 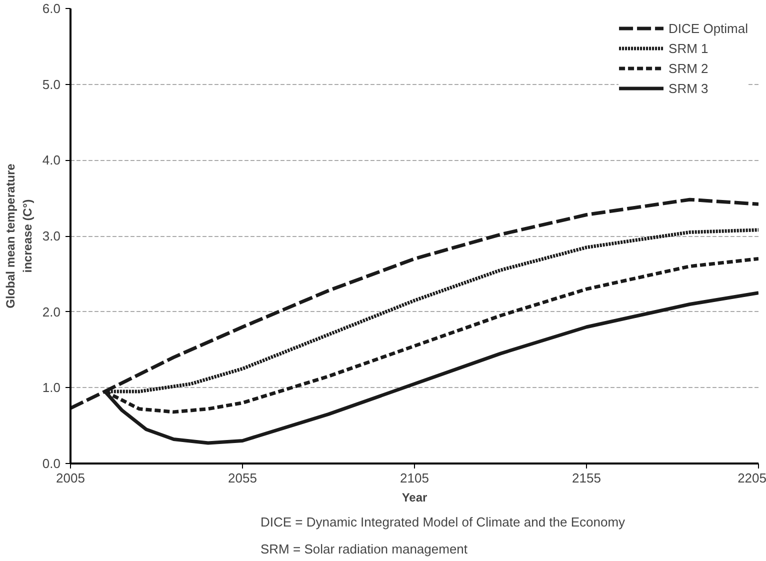 I want to click on y-tick-label: 3.0, so click(x=51, y=236).